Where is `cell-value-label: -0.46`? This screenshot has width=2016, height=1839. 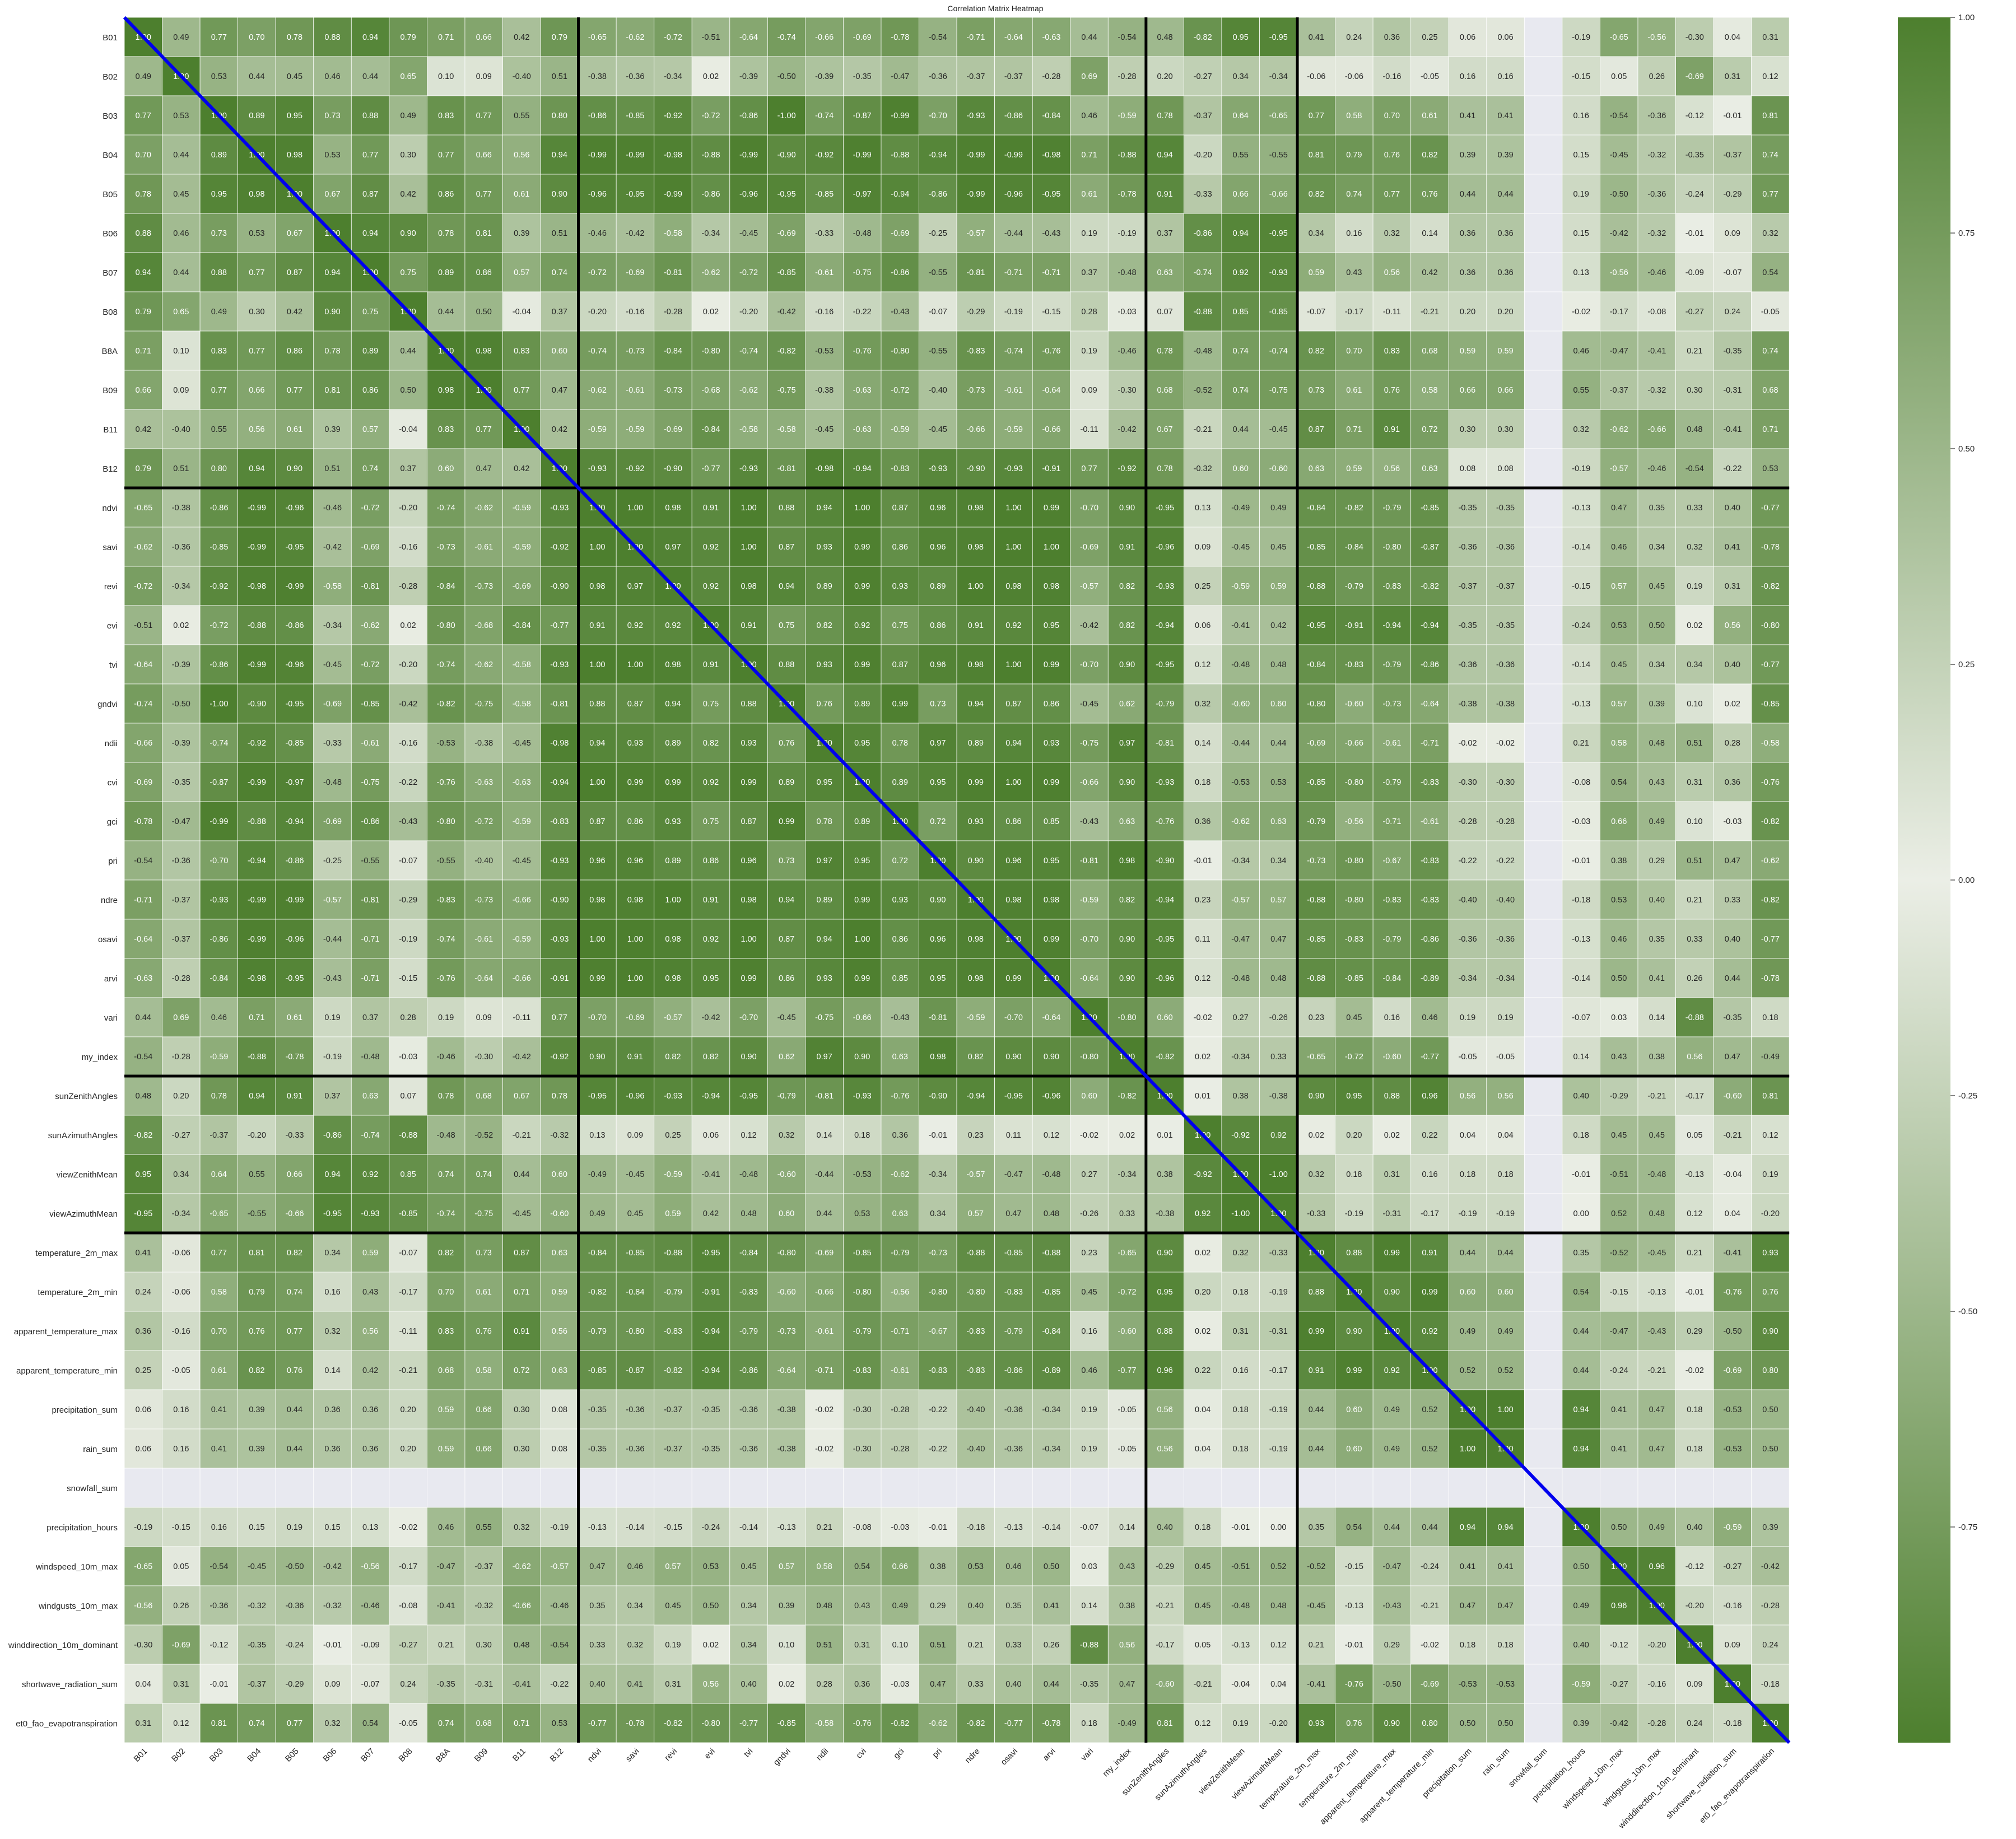
cell-value-label: -0.46 is located at coordinates (1656, 468).